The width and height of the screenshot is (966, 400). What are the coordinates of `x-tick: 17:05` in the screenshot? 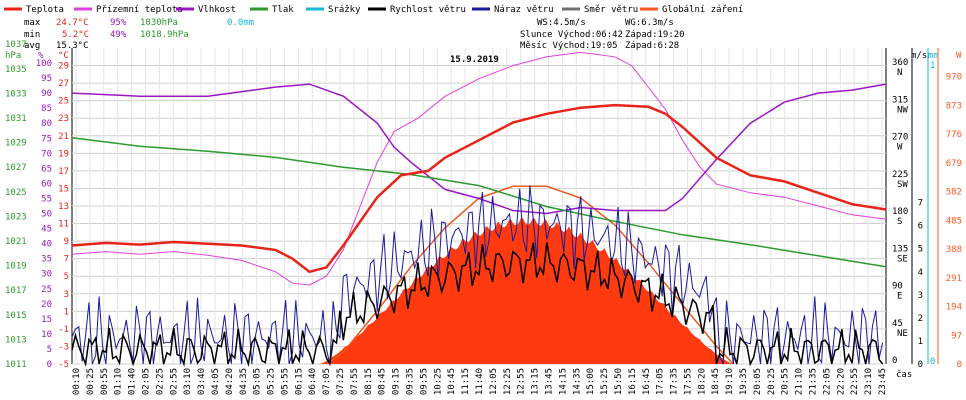 It's located at (661, 381).